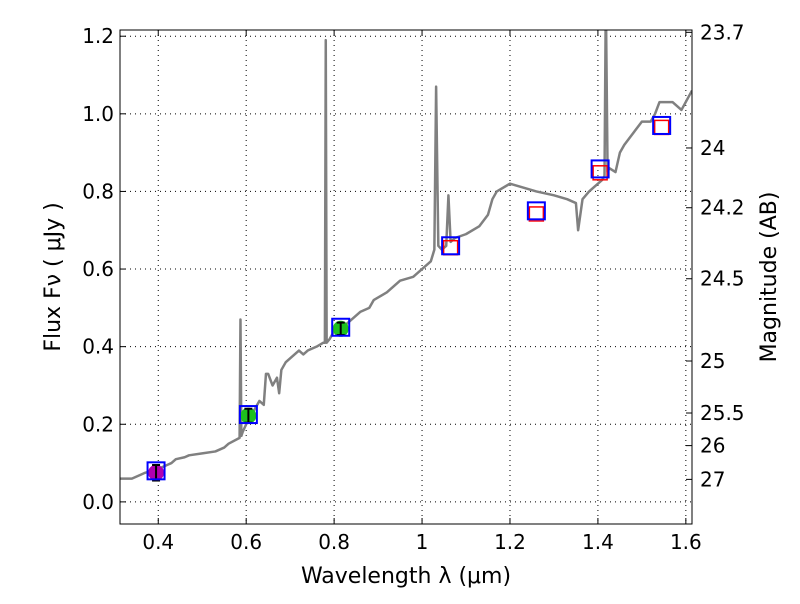 This screenshot has width=800, height=604. Describe the element at coordinates (246, 542) in the screenshot. I see `x-tick-label: 0.6` at that location.